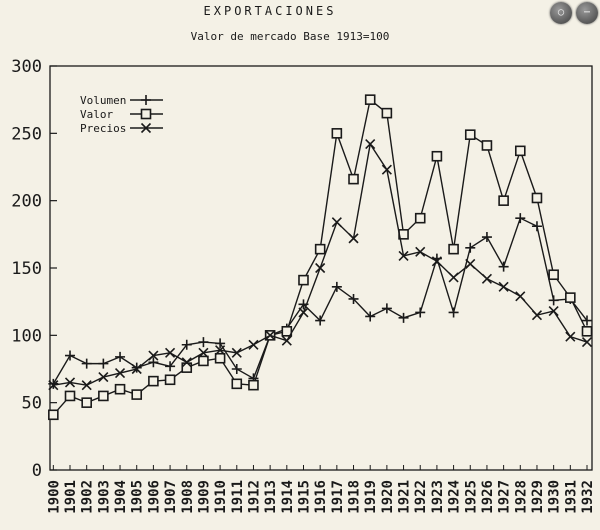 The height and width of the screenshot is (530, 600). Describe the element at coordinates (571, 497) in the screenshot. I see `x-tick-label: 1931` at that location.